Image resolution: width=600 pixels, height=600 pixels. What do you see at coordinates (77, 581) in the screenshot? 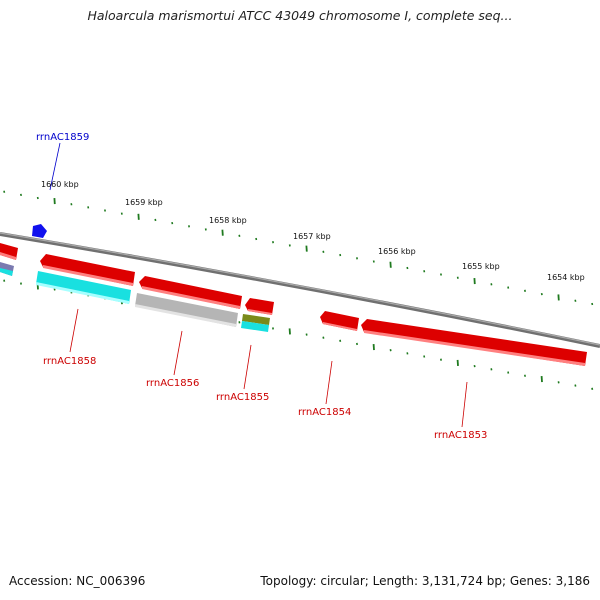
I see `accession-text: Accession: NC_006396` at bounding box center [77, 581].